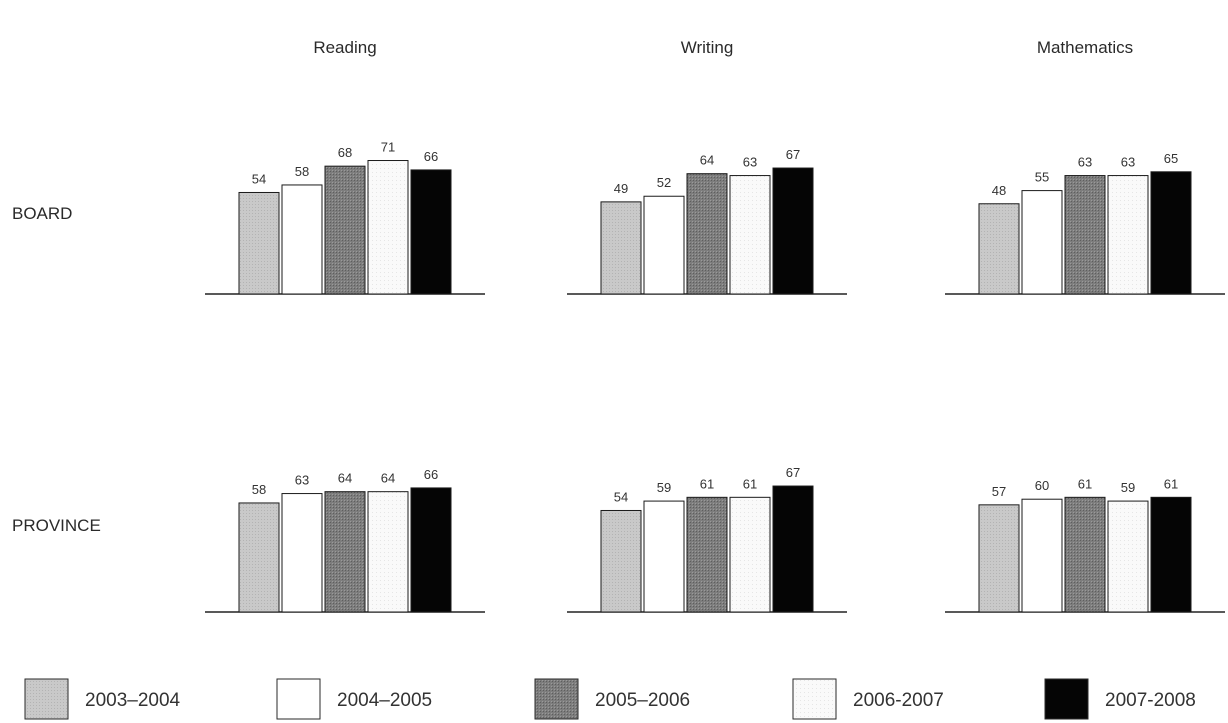 The image size is (1228, 723). I want to click on data-label: 71, so click(388, 147).